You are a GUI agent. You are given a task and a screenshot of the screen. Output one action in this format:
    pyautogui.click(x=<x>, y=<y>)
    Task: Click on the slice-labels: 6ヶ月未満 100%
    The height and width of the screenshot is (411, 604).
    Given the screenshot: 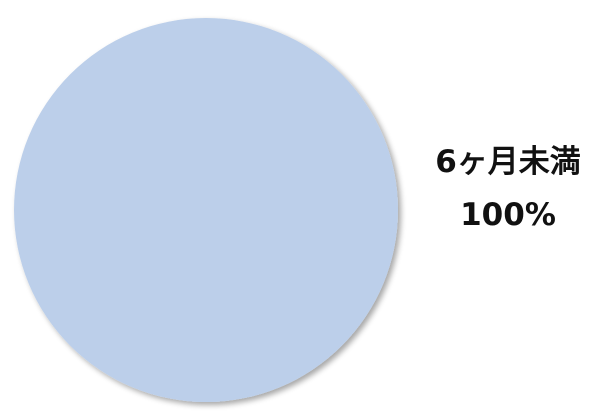 What is the action you would take?
    pyautogui.click(x=508, y=188)
    